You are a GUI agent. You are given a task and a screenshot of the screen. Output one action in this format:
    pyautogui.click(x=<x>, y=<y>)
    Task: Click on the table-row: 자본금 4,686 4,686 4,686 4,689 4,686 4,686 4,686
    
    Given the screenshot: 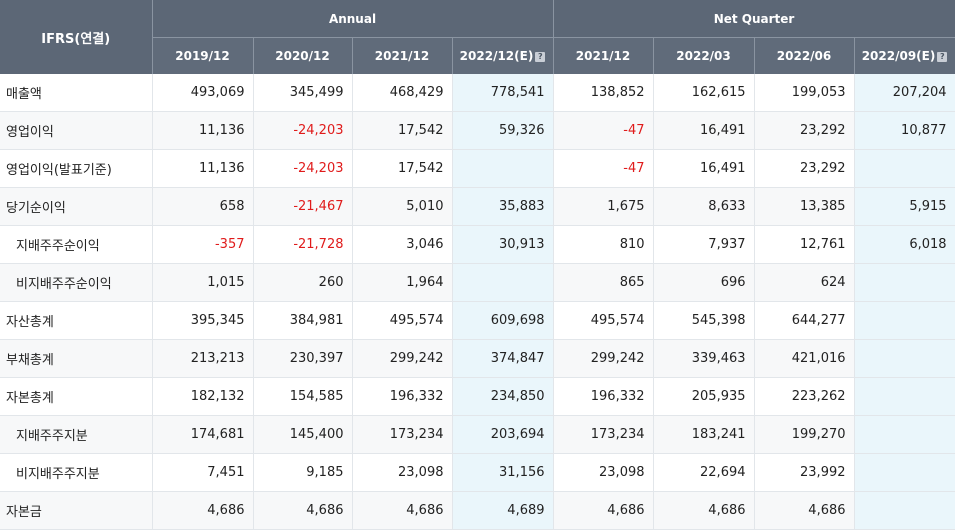 What is the action you would take?
    pyautogui.click(x=477, y=510)
    